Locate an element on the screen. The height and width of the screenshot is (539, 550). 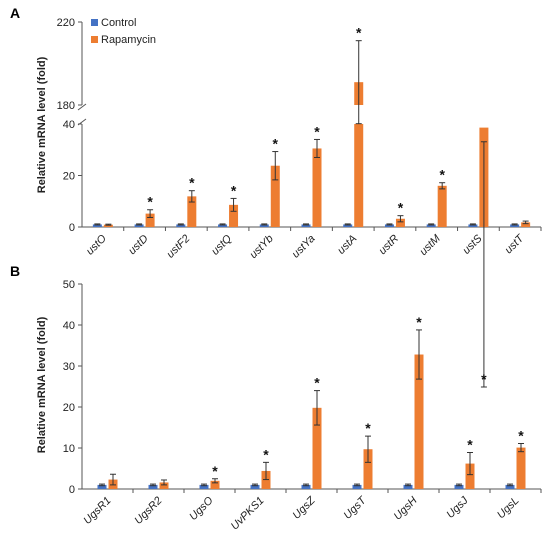
x-tick-label: UgsR2 is located at coordinates (148, 511).